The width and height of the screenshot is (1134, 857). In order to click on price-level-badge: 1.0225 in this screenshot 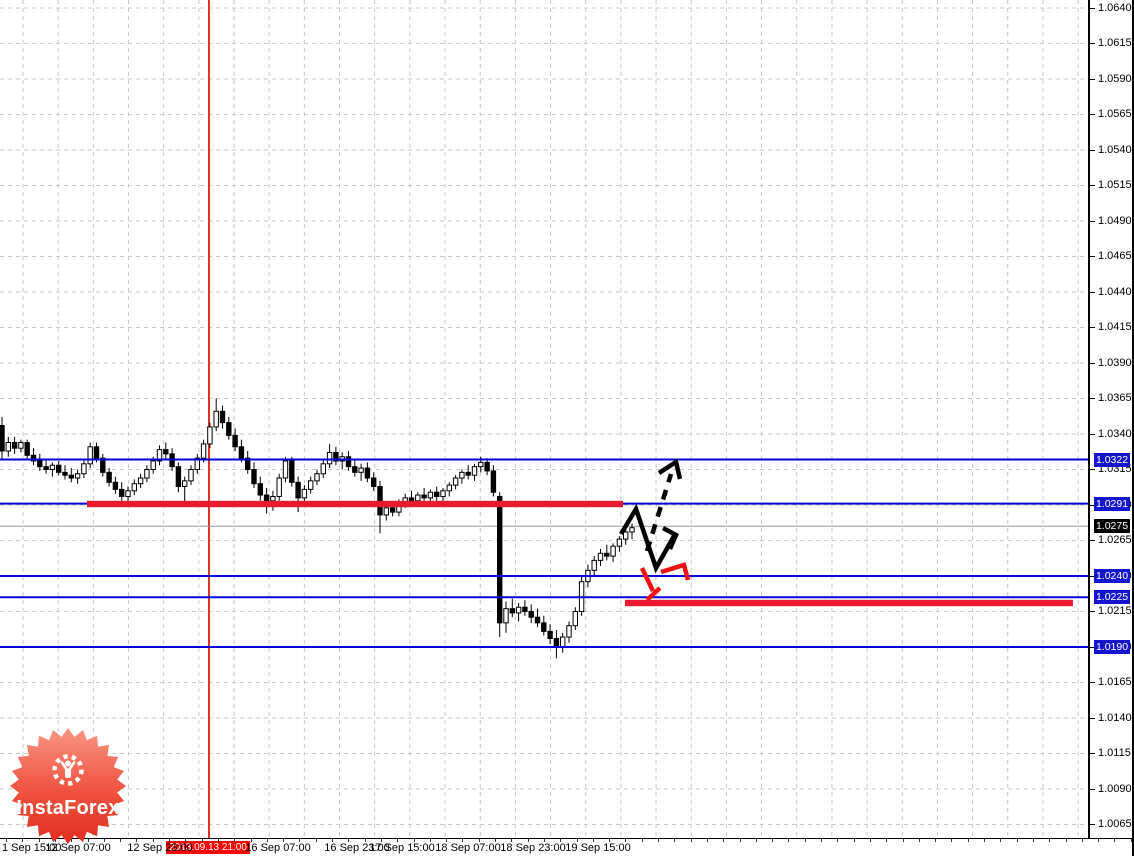, I will do `click(1112, 597)`.